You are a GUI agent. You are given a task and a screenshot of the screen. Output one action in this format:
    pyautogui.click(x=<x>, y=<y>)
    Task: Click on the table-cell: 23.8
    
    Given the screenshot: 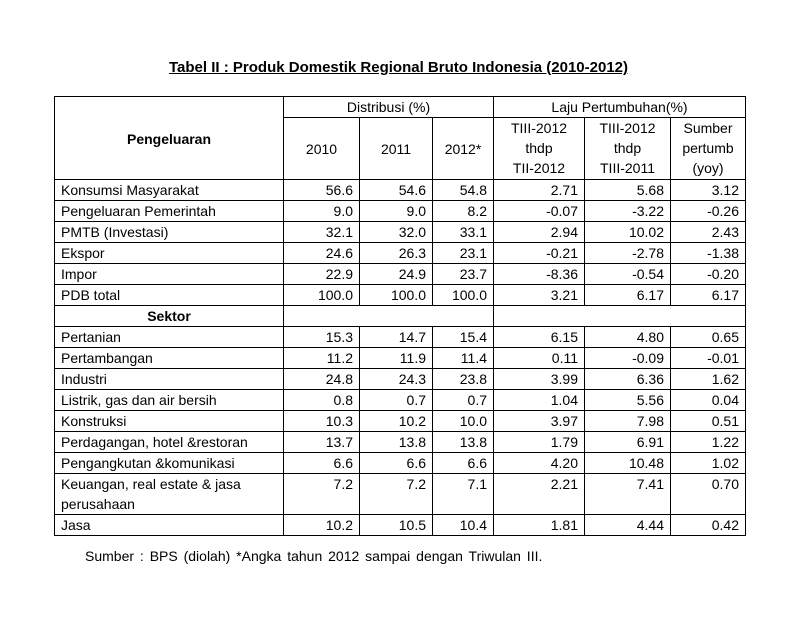 What is the action you would take?
    pyautogui.click(x=463, y=379)
    